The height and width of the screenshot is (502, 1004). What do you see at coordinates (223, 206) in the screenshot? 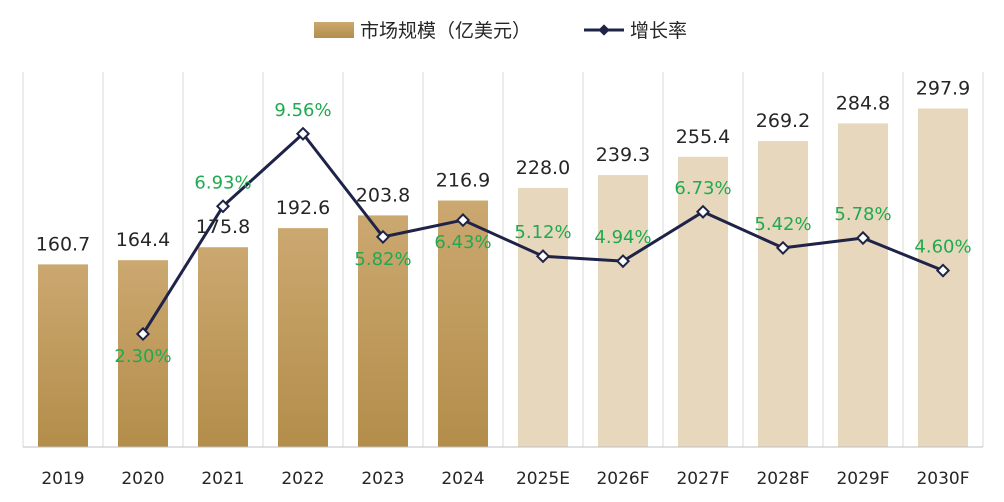
I see `growth-point-2021` at bounding box center [223, 206].